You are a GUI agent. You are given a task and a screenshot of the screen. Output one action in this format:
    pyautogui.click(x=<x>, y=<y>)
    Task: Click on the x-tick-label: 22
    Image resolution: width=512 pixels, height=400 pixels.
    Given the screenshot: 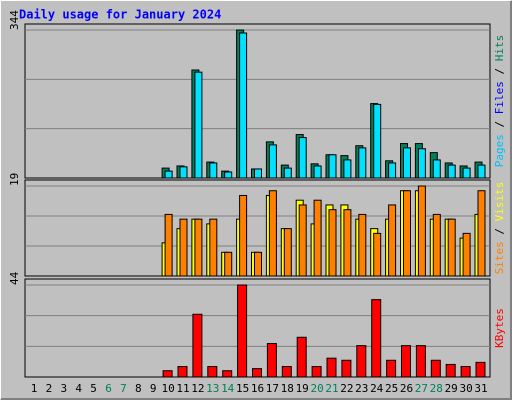 What is the action you would take?
    pyautogui.click(x=346, y=388)
    